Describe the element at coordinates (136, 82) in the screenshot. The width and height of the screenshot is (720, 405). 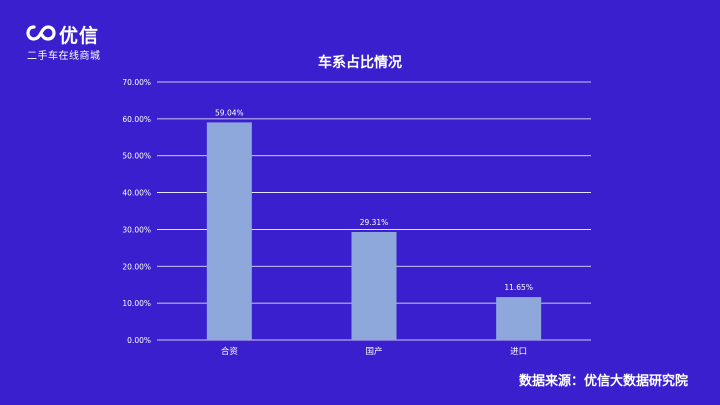
I see `y-tick-label: 70.00%` at that location.